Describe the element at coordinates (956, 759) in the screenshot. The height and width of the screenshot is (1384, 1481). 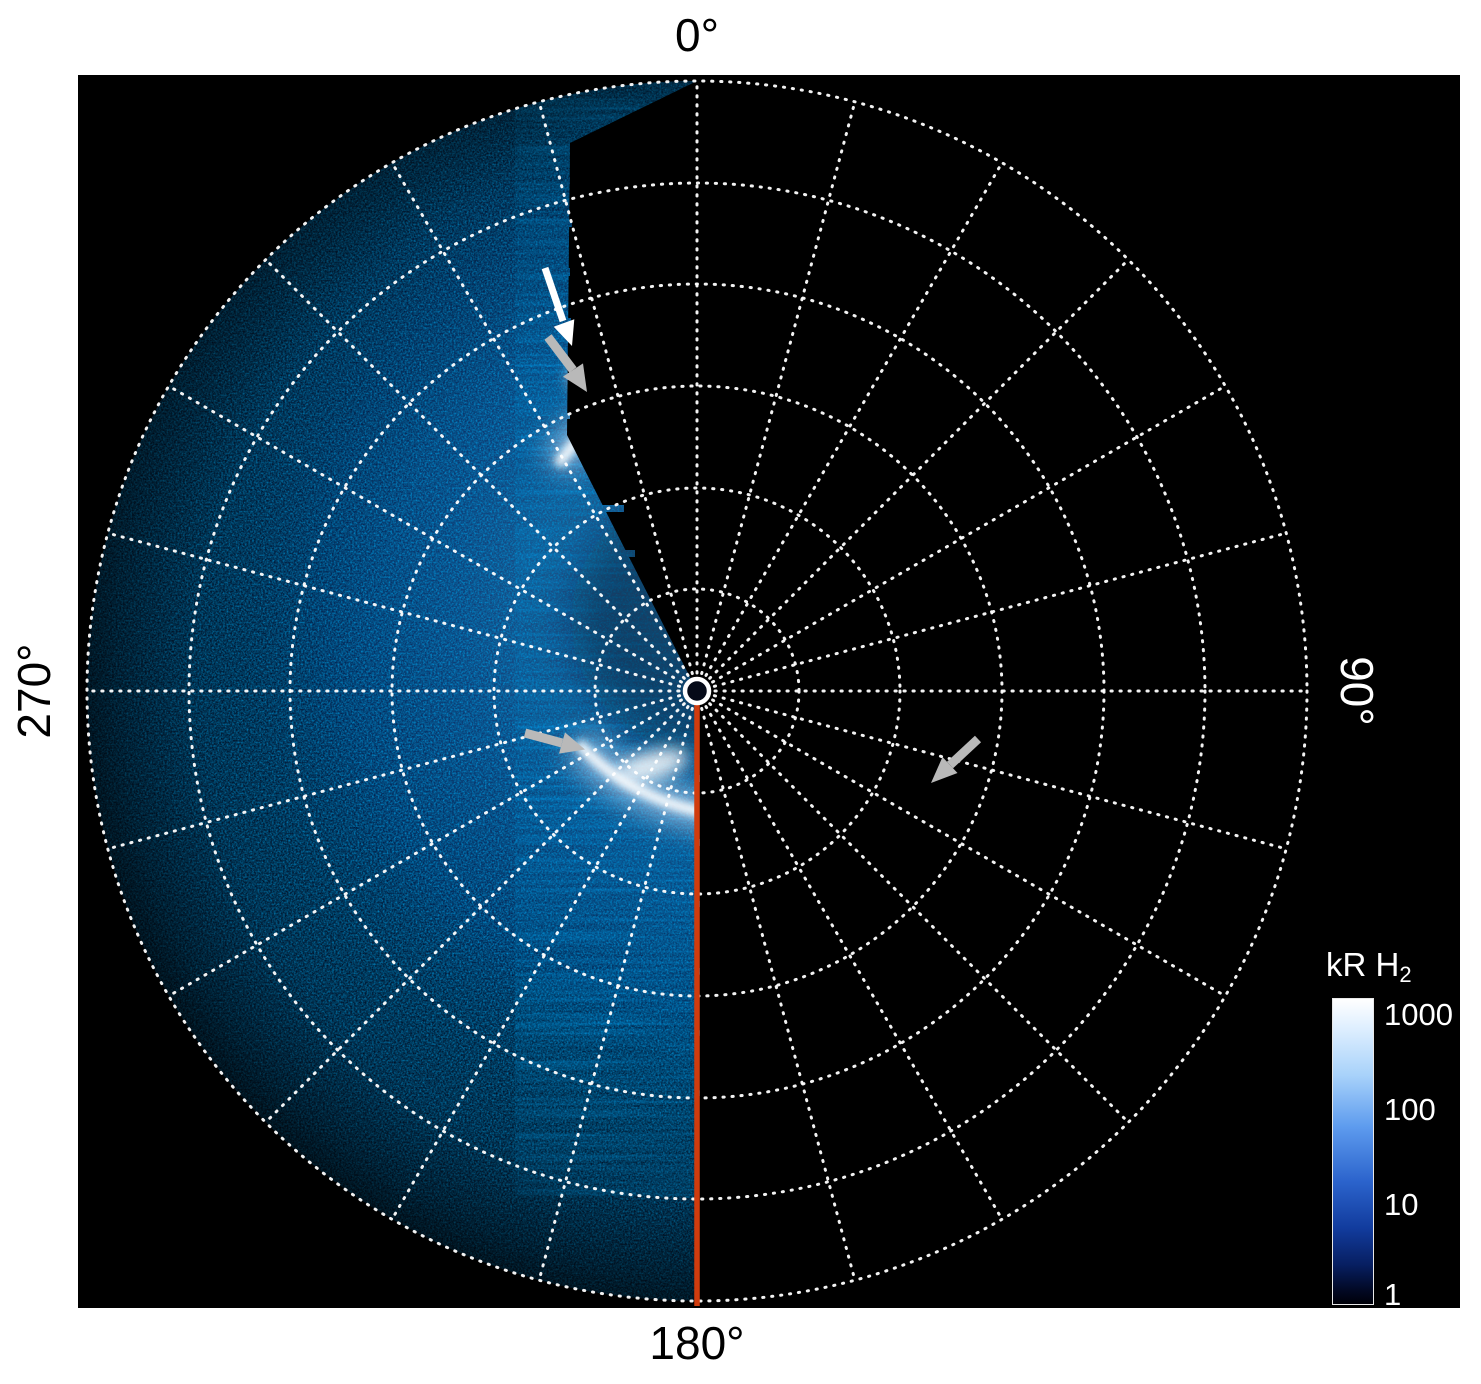
I see `annotation-arrow-gray-right` at that location.